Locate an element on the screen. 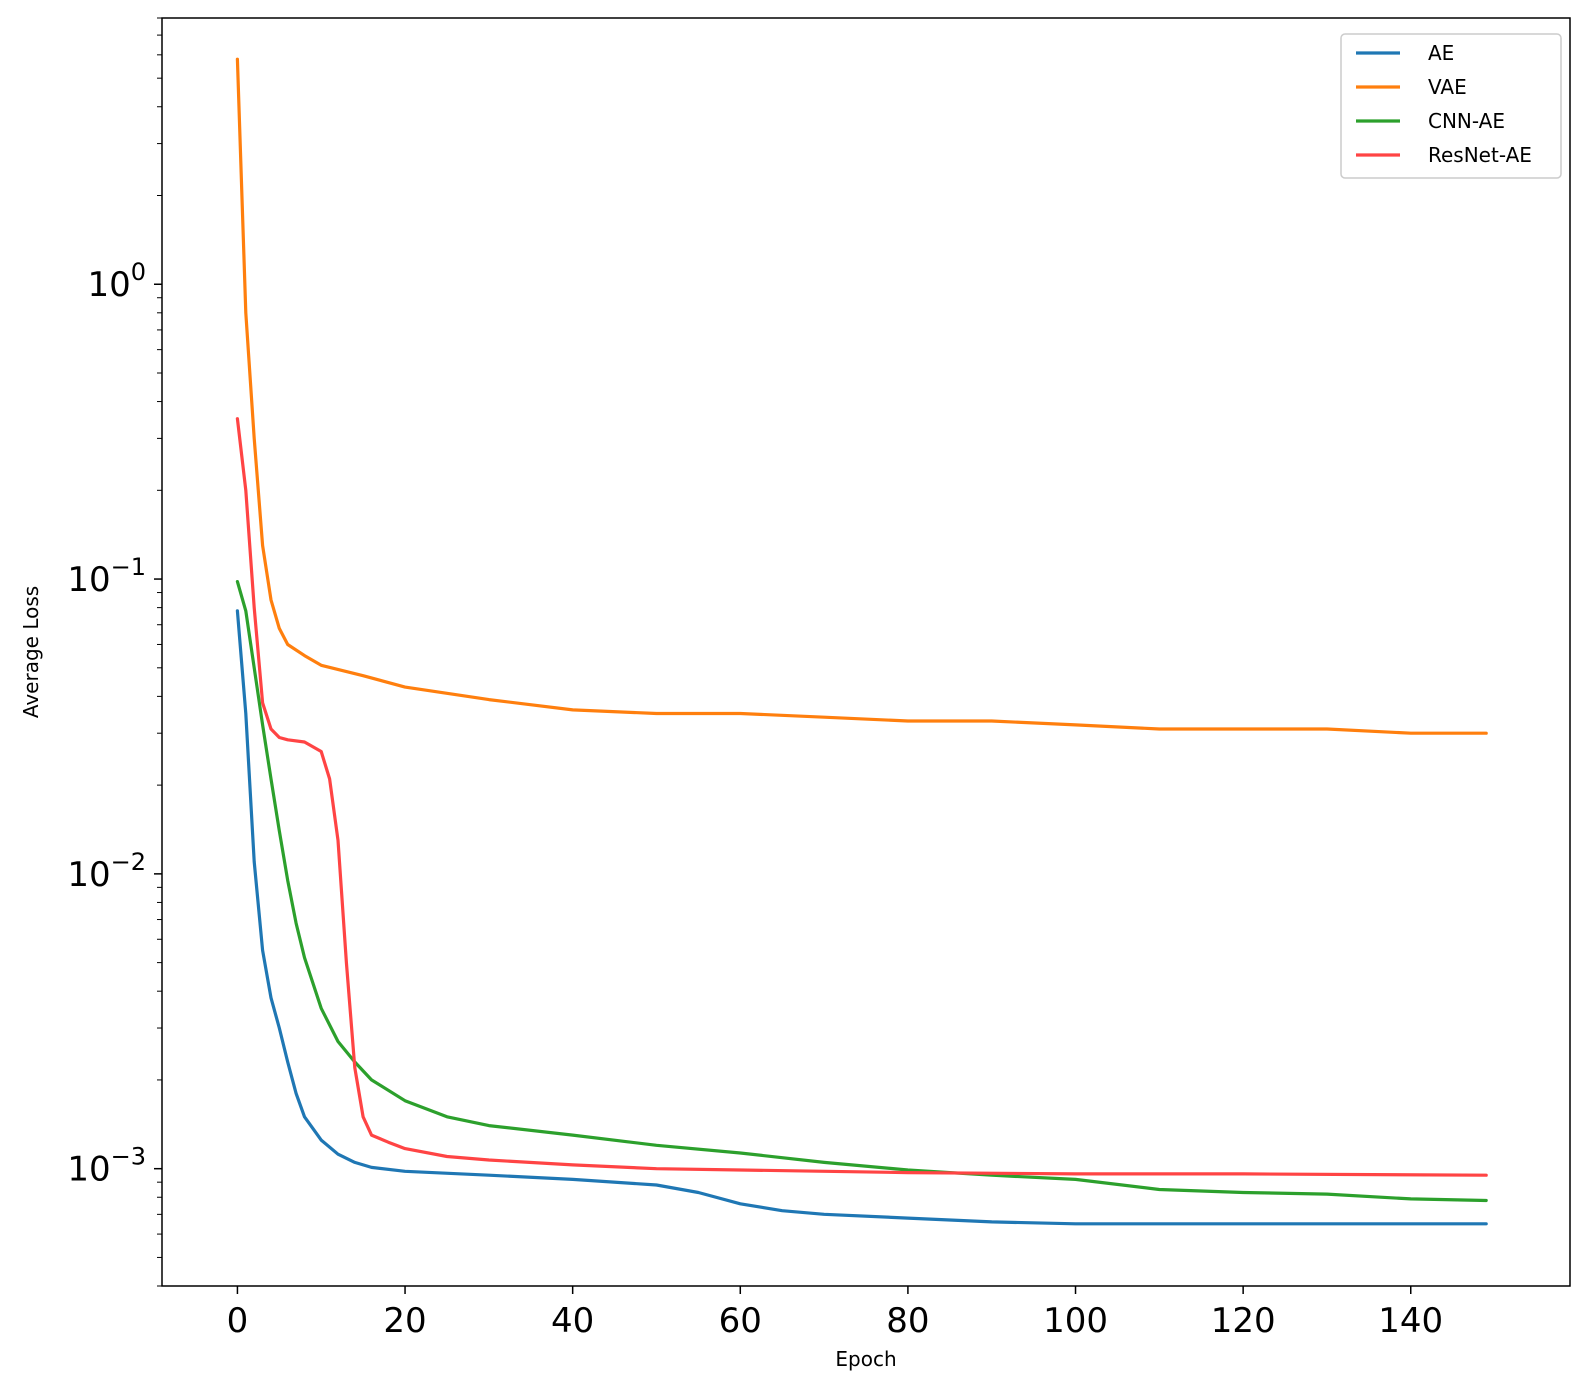 This screenshot has height=1383, width=1593. y-tick-label: 10⁻² is located at coordinates (106, 871).